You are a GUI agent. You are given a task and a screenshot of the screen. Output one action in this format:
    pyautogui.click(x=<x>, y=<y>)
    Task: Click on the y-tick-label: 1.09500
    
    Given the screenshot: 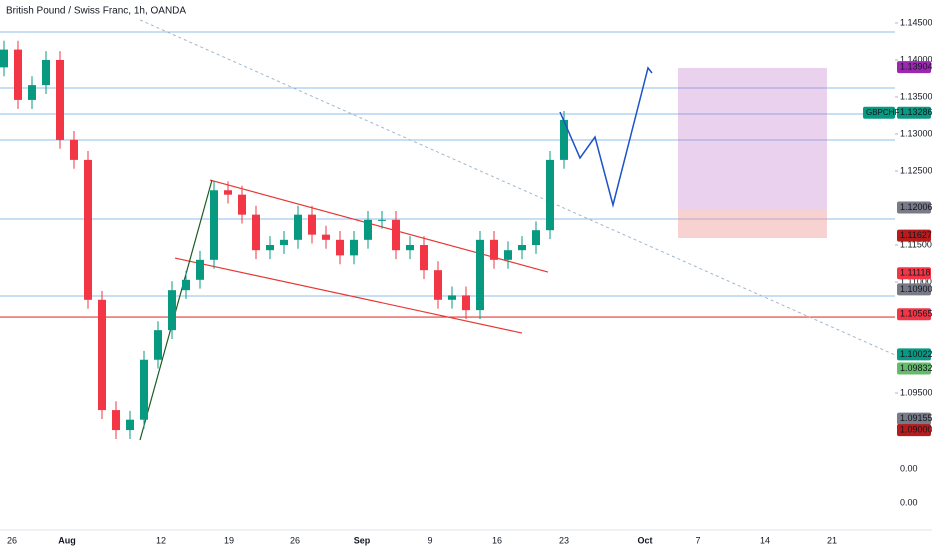 What is the action you would take?
    pyautogui.click(x=916, y=392)
    